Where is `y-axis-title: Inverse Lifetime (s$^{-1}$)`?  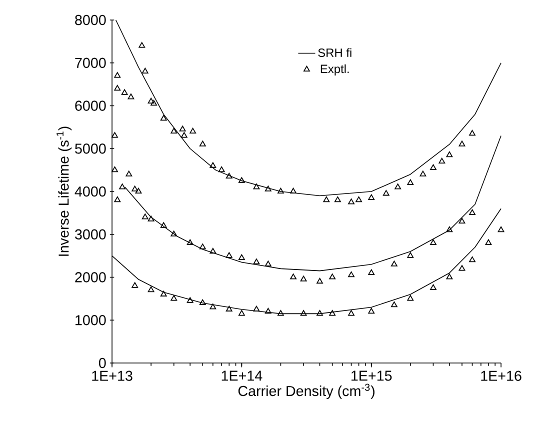
y-axis-title: Inverse Lifetime (s$^{-1}$) is located at coordinates (64, 191).